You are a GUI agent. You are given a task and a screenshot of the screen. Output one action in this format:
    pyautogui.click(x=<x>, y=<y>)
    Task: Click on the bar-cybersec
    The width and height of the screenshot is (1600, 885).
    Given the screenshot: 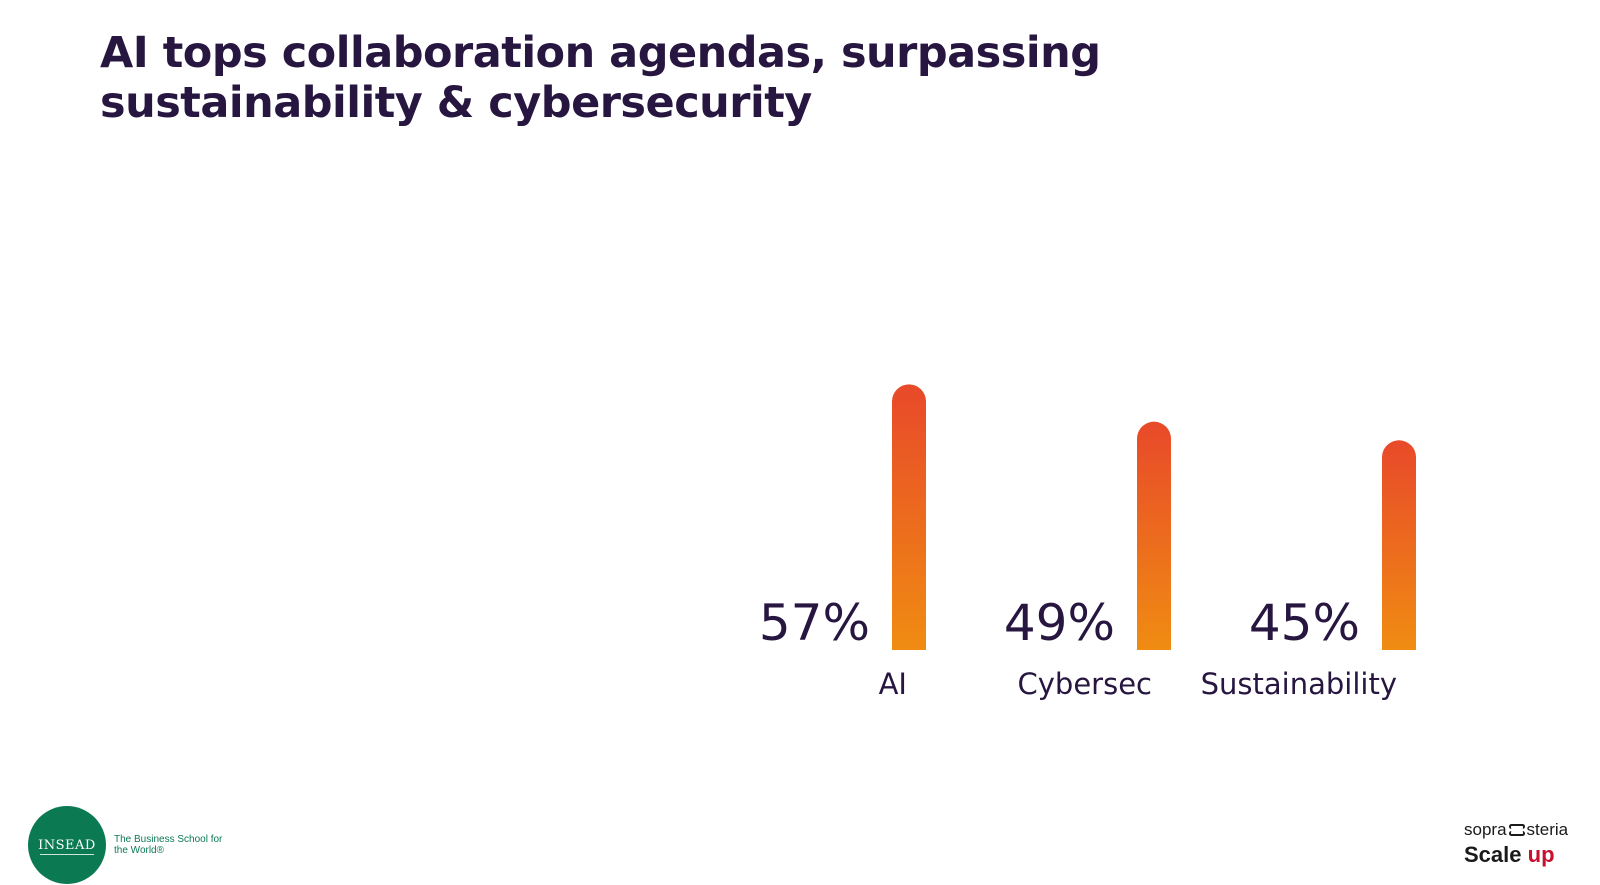 What is the action you would take?
    pyautogui.click(x=1154, y=535)
    